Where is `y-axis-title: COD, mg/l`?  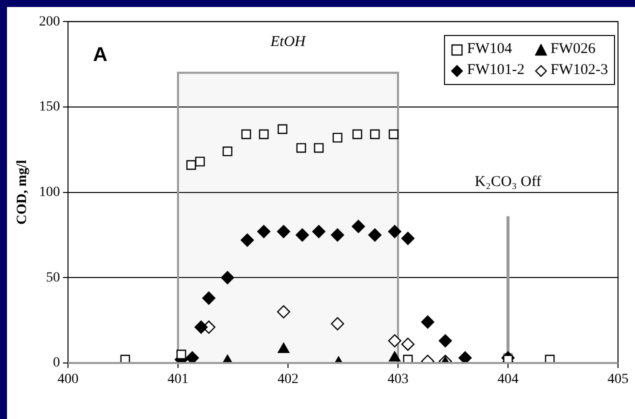
y-axis-title: COD, mg/l is located at coordinates (22, 192).